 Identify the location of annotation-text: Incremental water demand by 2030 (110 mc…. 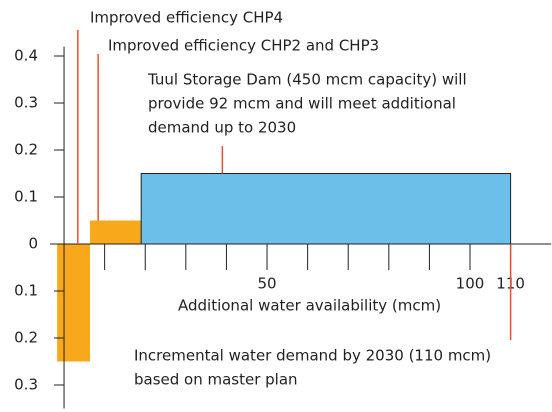
(312, 356).